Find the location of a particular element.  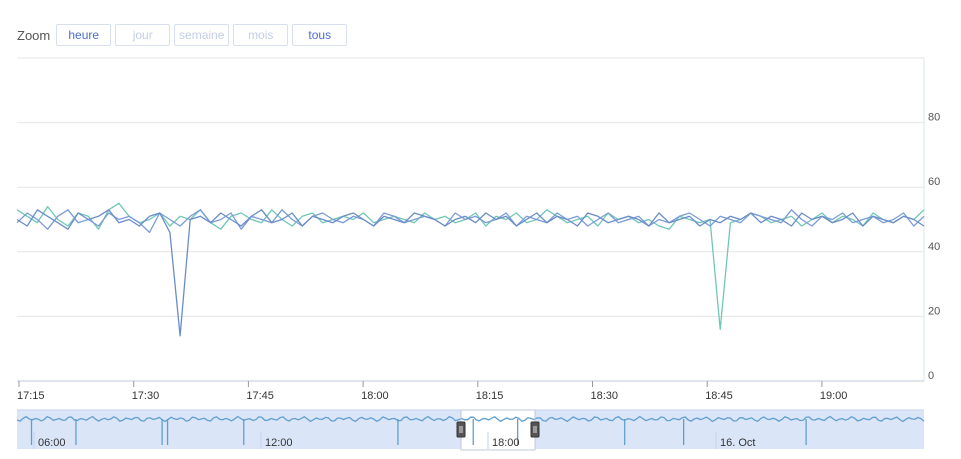

navigator-tick-label: 18:00 is located at coordinates (506, 443).